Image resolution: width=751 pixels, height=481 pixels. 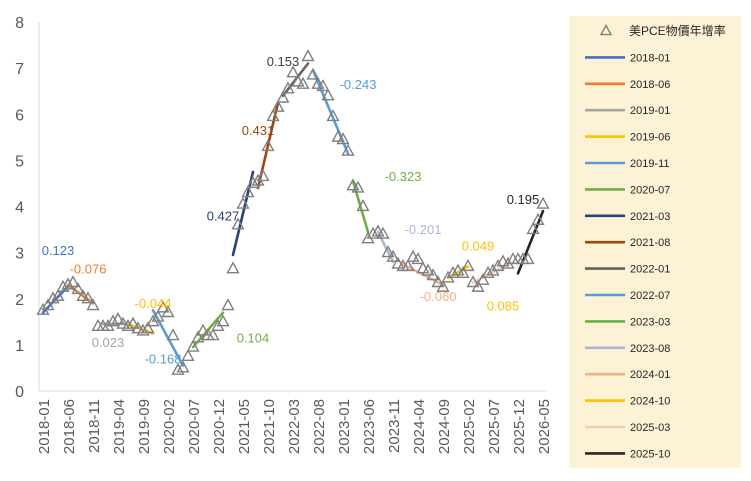 What do you see at coordinates (153, 303) in the screenshot?
I see `slope-label: -0.044` at bounding box center [153, 303].